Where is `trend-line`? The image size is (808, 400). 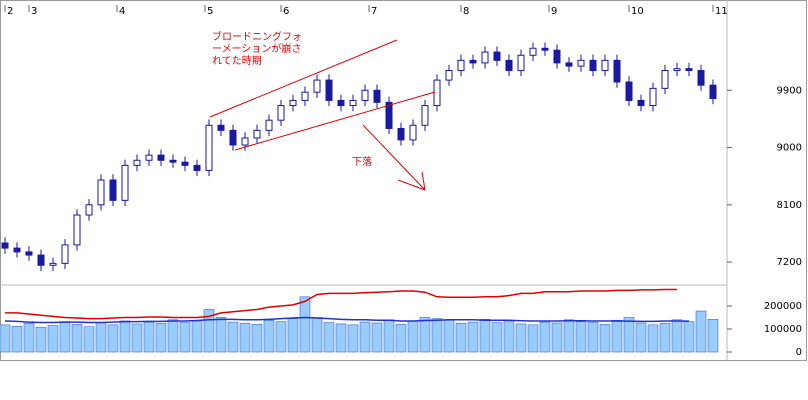 trend-line is located at coordinates (303, 78).